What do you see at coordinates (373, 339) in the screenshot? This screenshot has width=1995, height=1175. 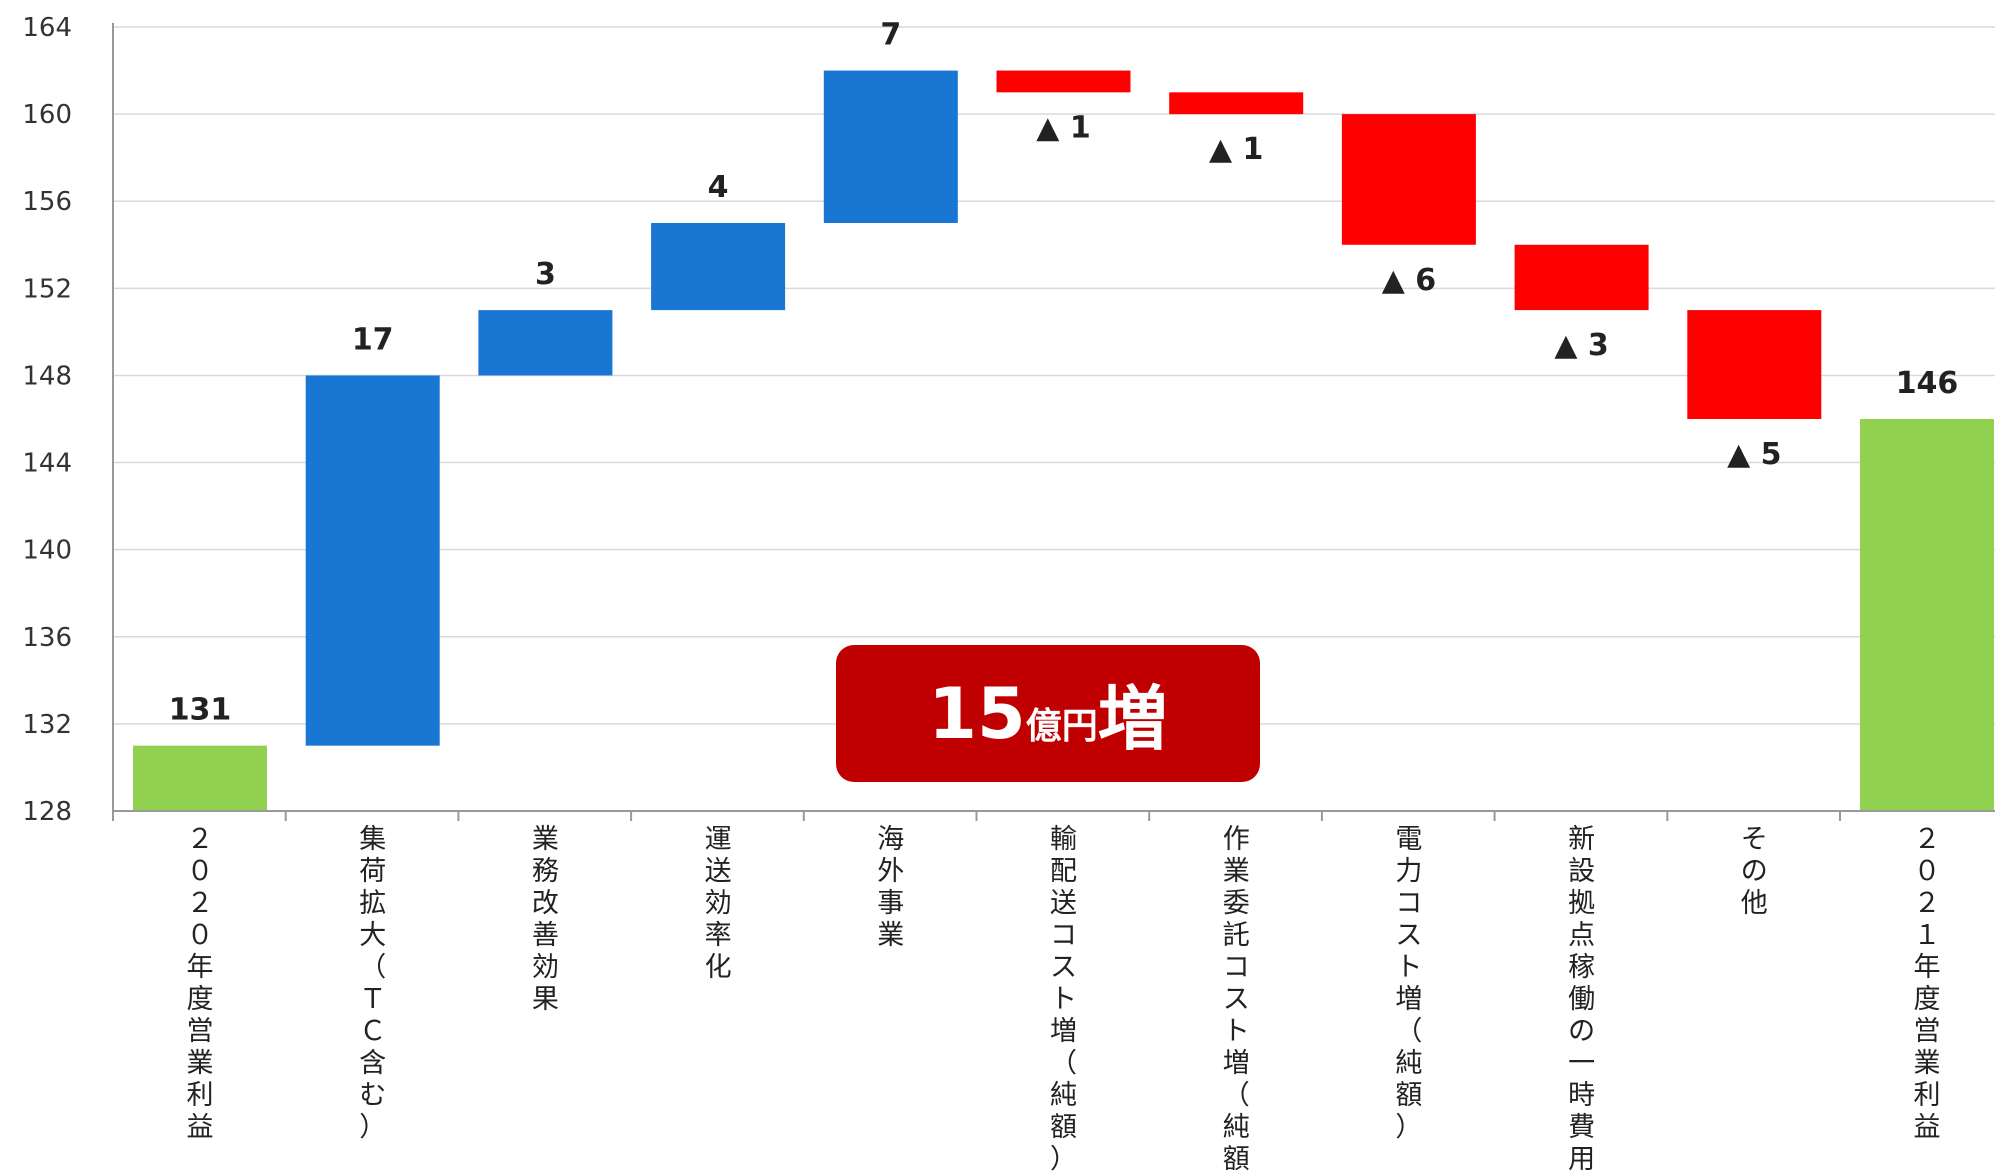 I see `data-label: 17` at bounding box center [373, 339].